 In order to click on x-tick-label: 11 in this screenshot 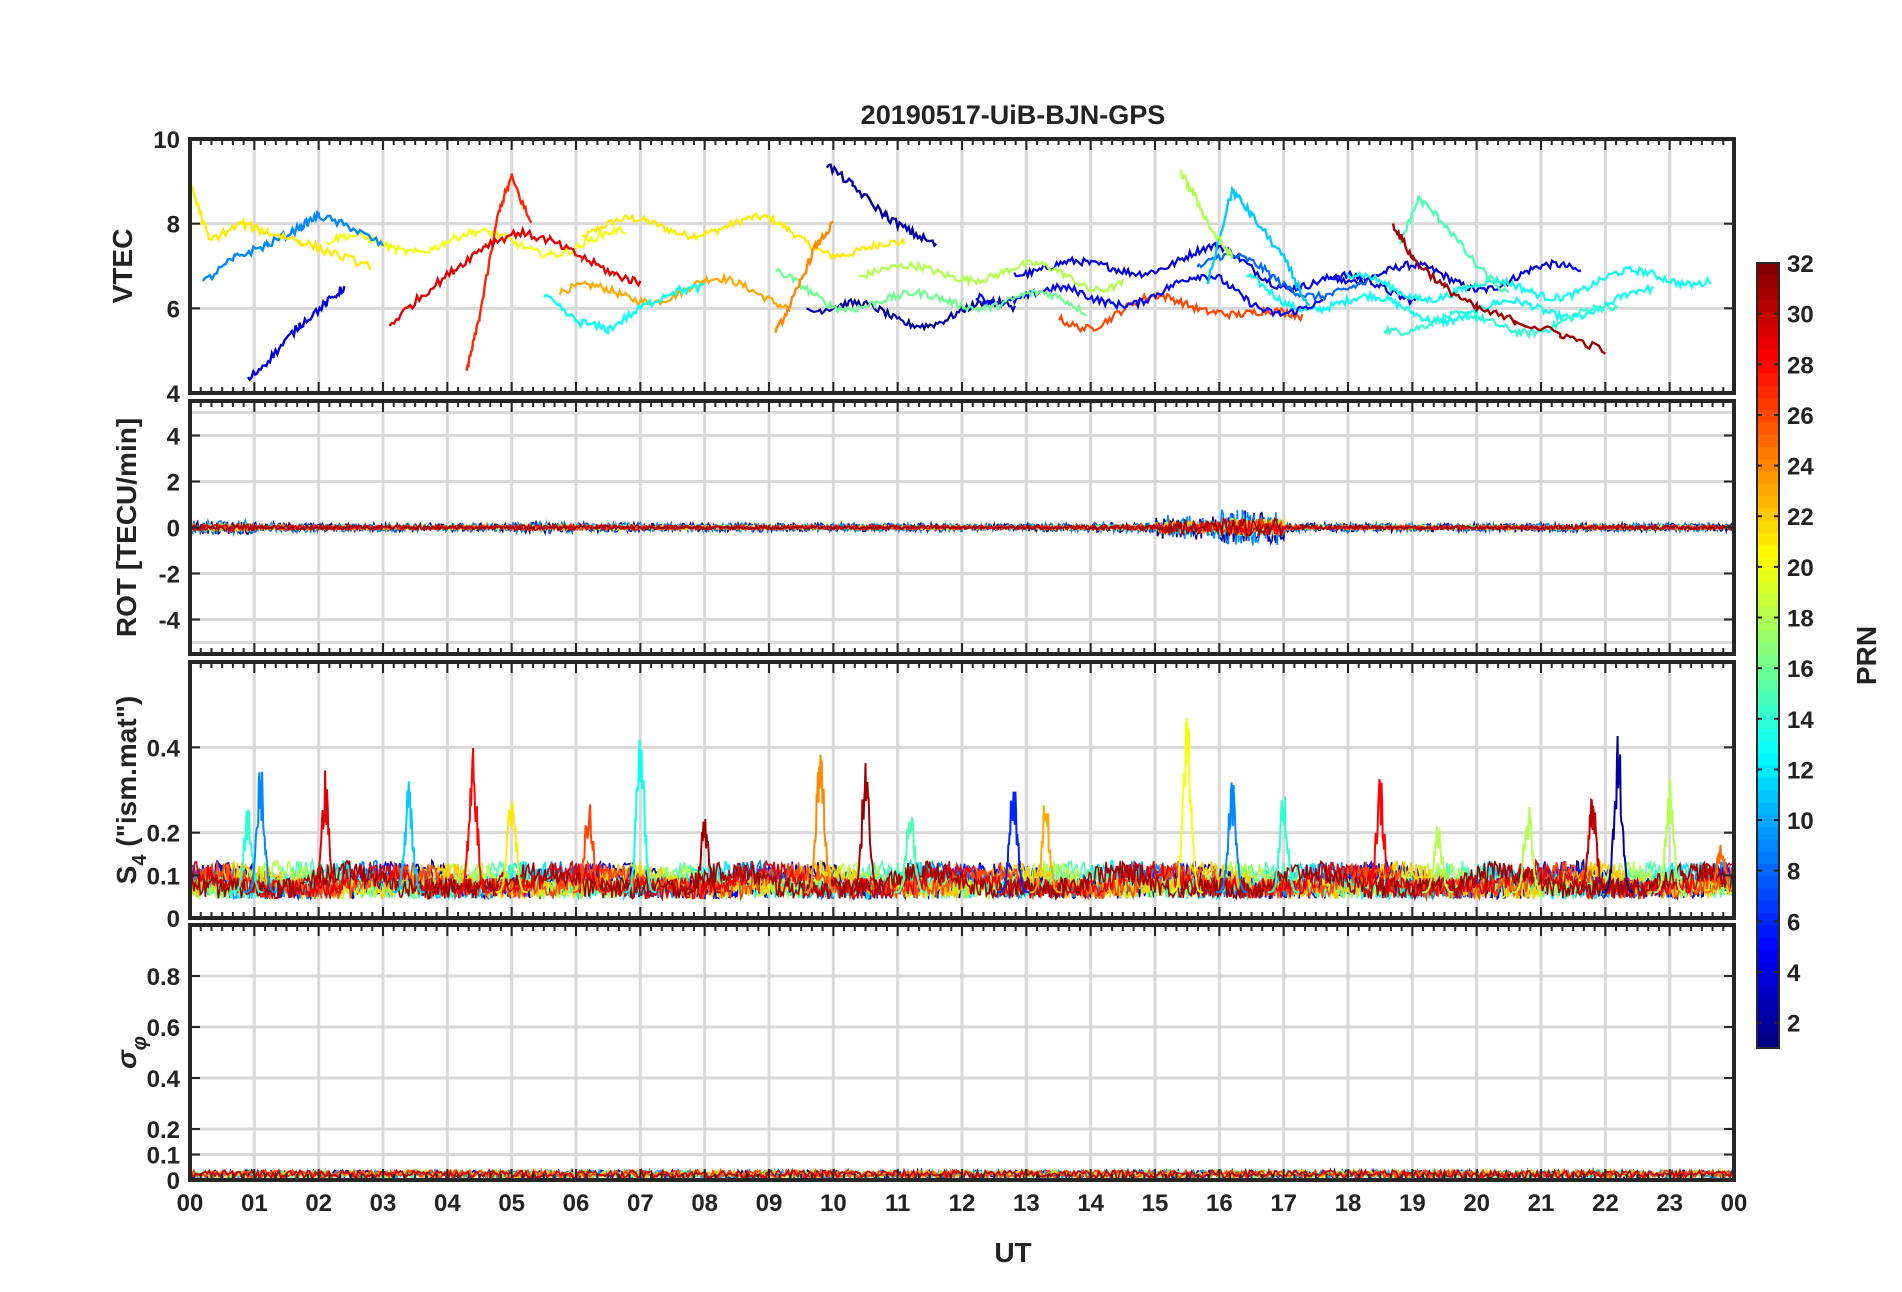, I will do `click(897, 1203)`.